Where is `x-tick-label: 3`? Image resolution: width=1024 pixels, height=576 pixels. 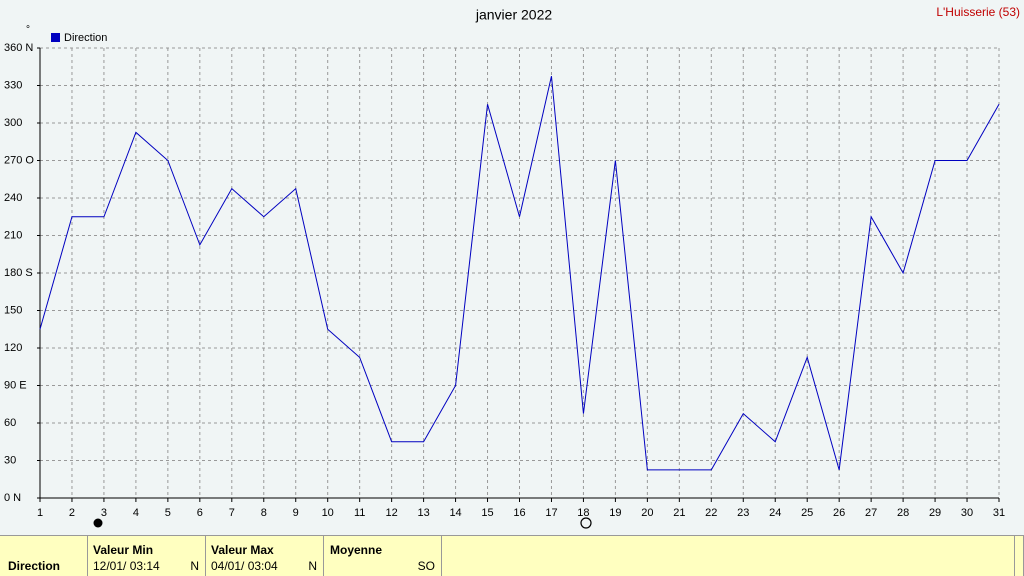
x-tick-label: 3 is located at coordinates (104, 513).